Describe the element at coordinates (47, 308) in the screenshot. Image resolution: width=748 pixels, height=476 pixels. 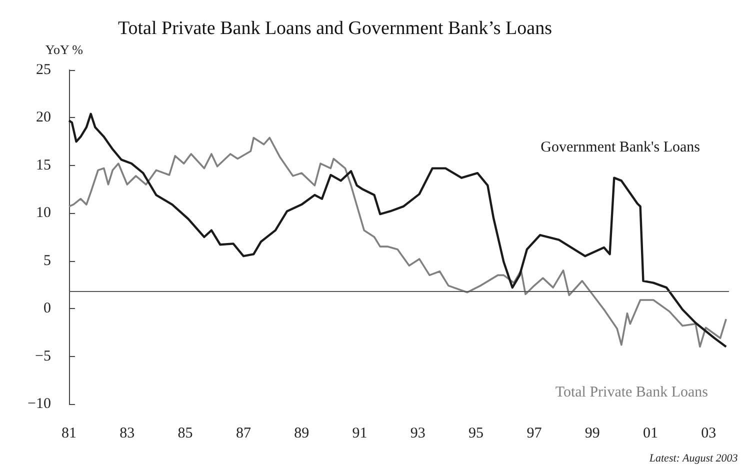
I see `y-tick-label: 0` at that location.